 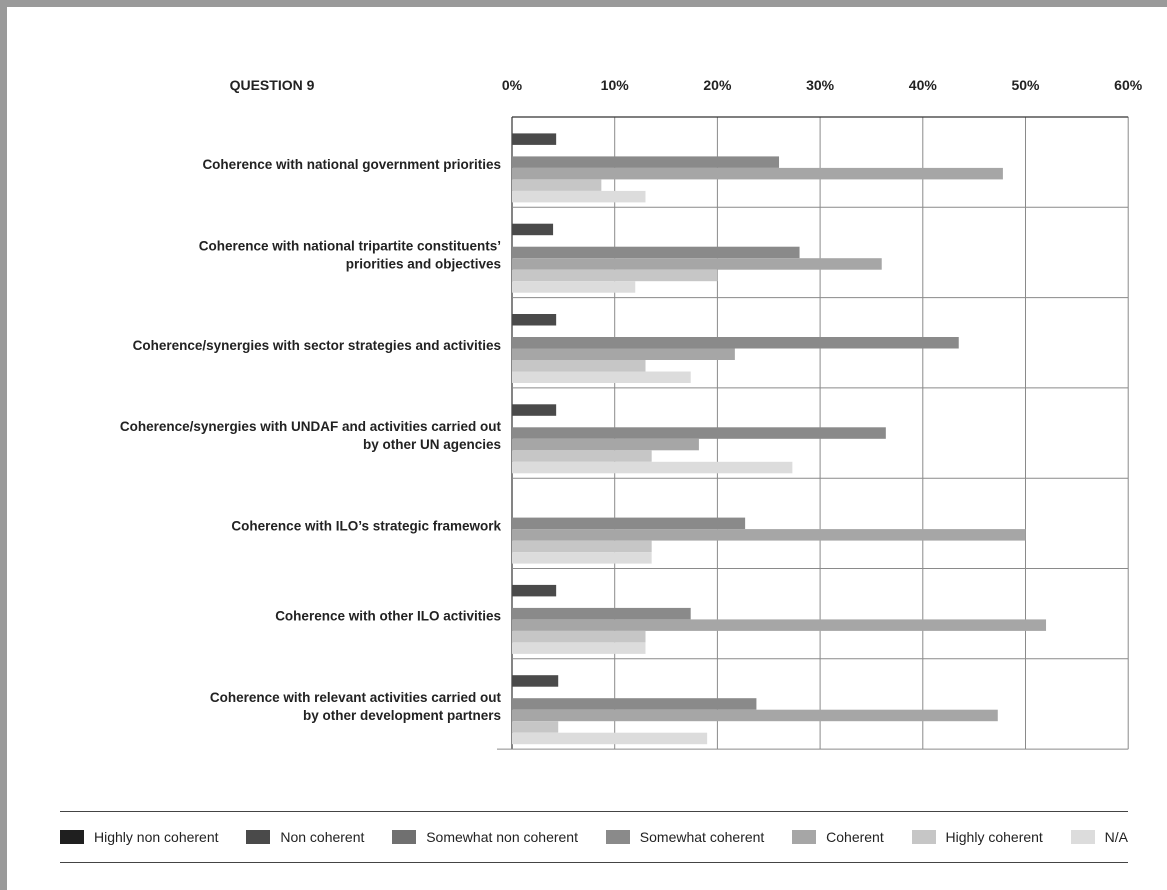 What do you see at coordinates (388, 616) in the screenshot?
I see `category-label: Coherence with other ILO activities` at bounding box center [388, 616].